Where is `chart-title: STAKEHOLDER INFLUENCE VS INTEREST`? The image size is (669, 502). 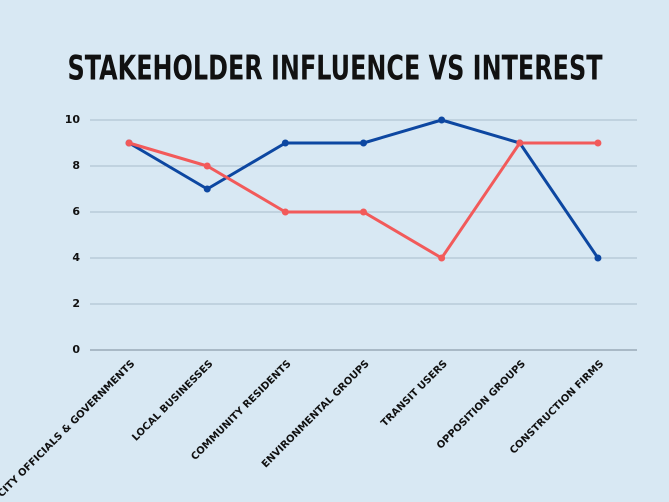 chart-title: STAKEHOLDER INFLUENCE VS INTEREST is located at coordinates (336, 69).